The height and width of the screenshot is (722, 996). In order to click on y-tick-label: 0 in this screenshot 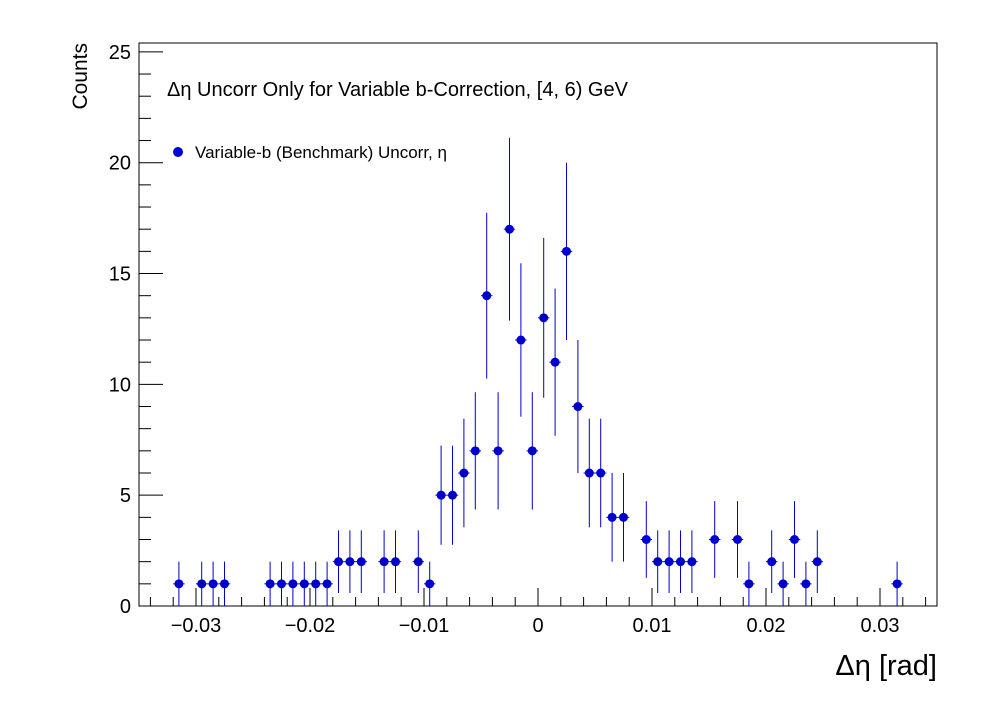, I will do `click(125, 607)`.